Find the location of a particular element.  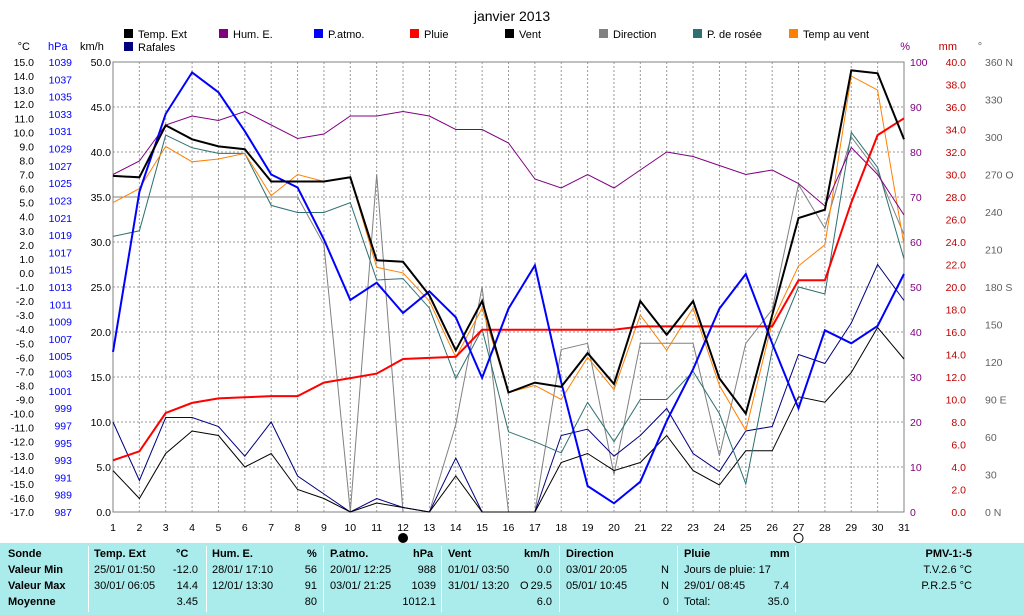

x-tick-label: 26 is located at coordinates (772, 528).